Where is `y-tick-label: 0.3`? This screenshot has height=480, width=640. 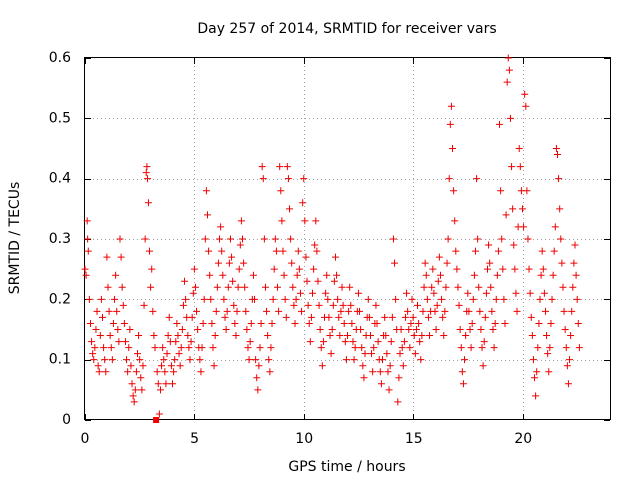 y-tick-label: 0.3 is located at coordinates (60, 239).